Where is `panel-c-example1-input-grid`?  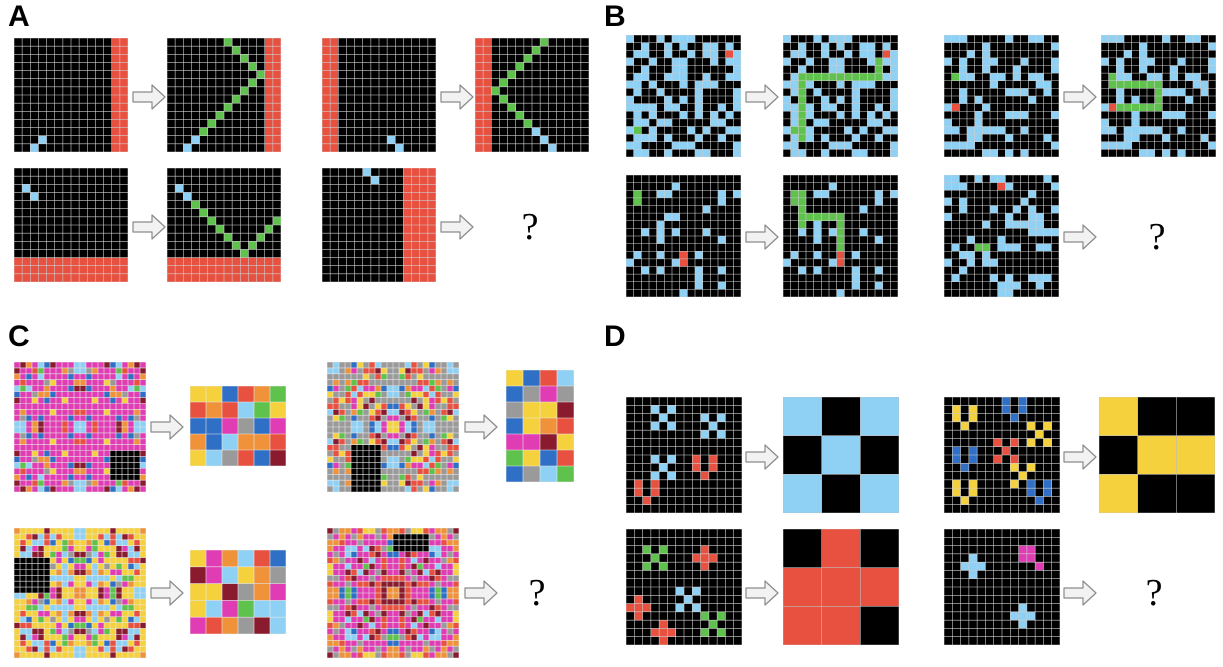 panel-c-example1-input-grid is located at coordinates (80, 427).